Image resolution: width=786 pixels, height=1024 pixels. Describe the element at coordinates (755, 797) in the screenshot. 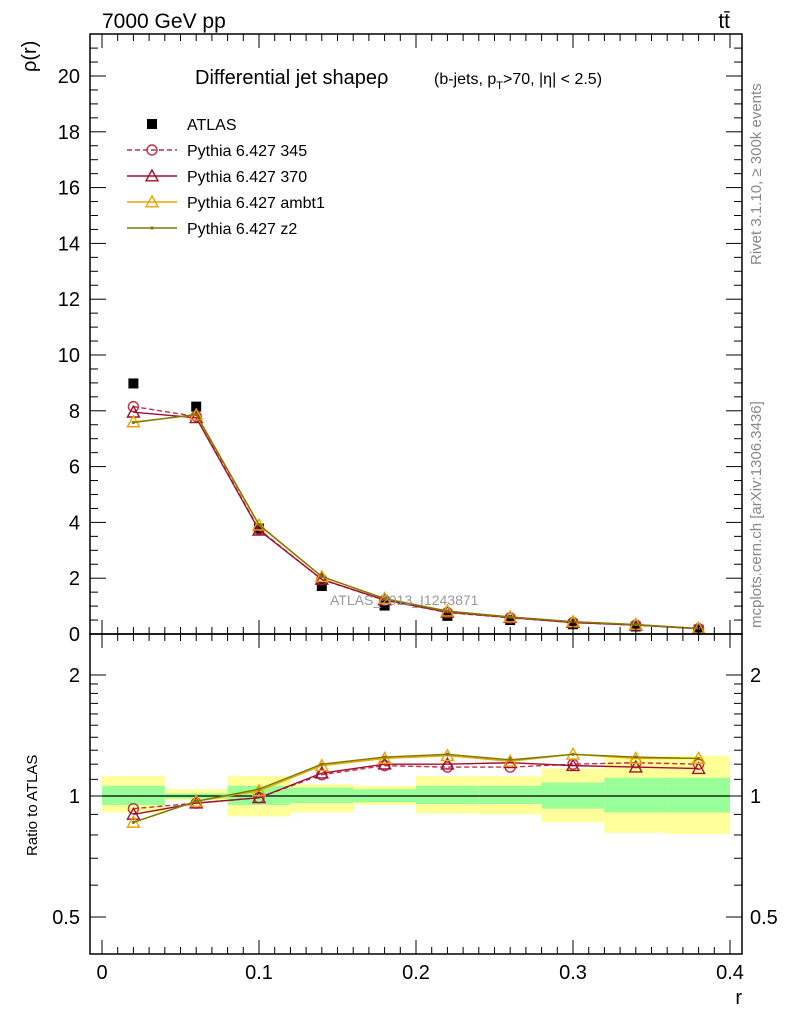

I see `y-tick-label-ratio-right: 1` at that location.